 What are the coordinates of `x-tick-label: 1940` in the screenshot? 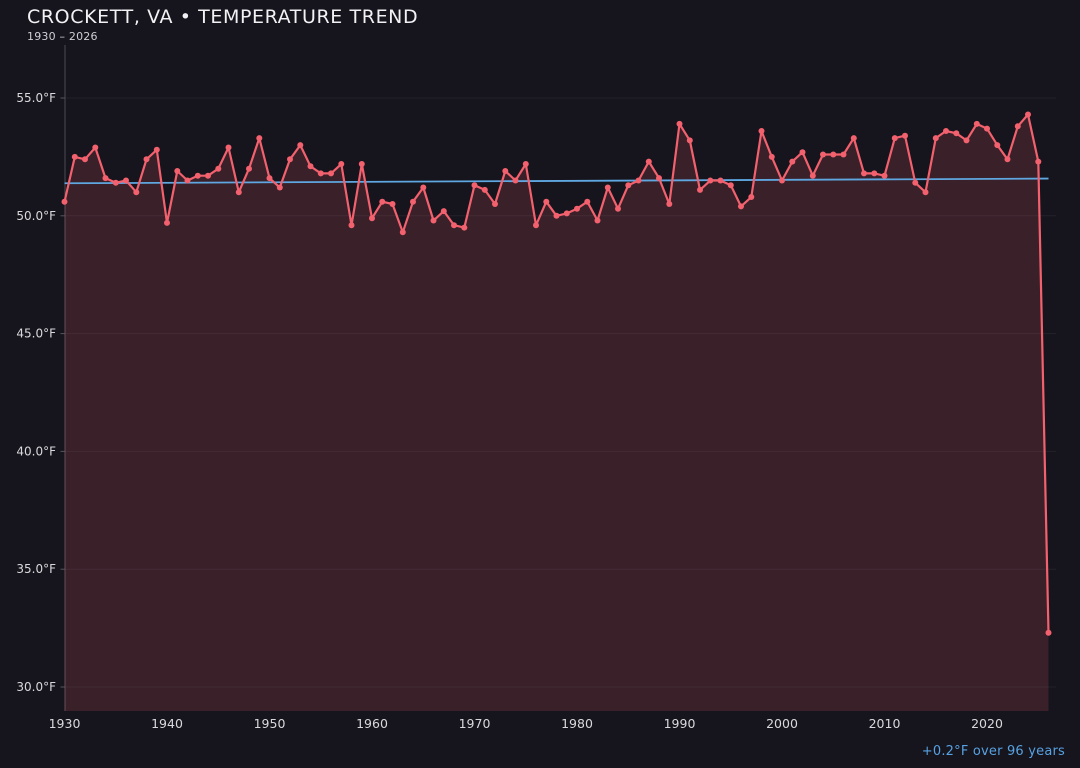 It's located at (167, 723).